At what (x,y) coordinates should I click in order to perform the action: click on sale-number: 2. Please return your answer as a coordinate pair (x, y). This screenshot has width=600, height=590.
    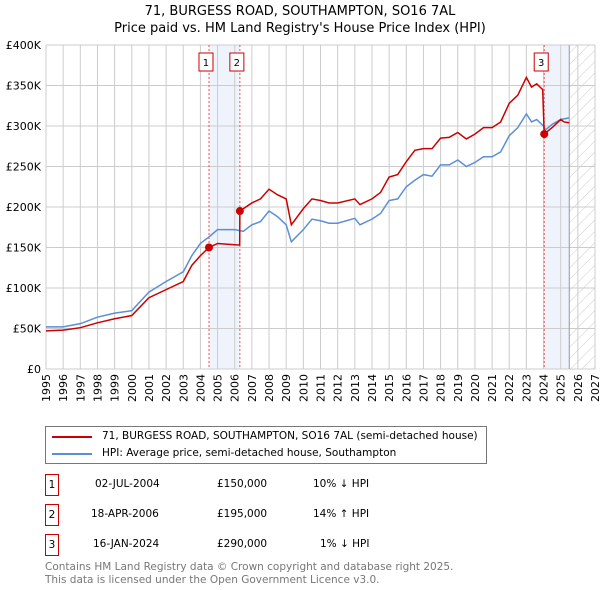
    Looking at the image, I should click on (52, 515).